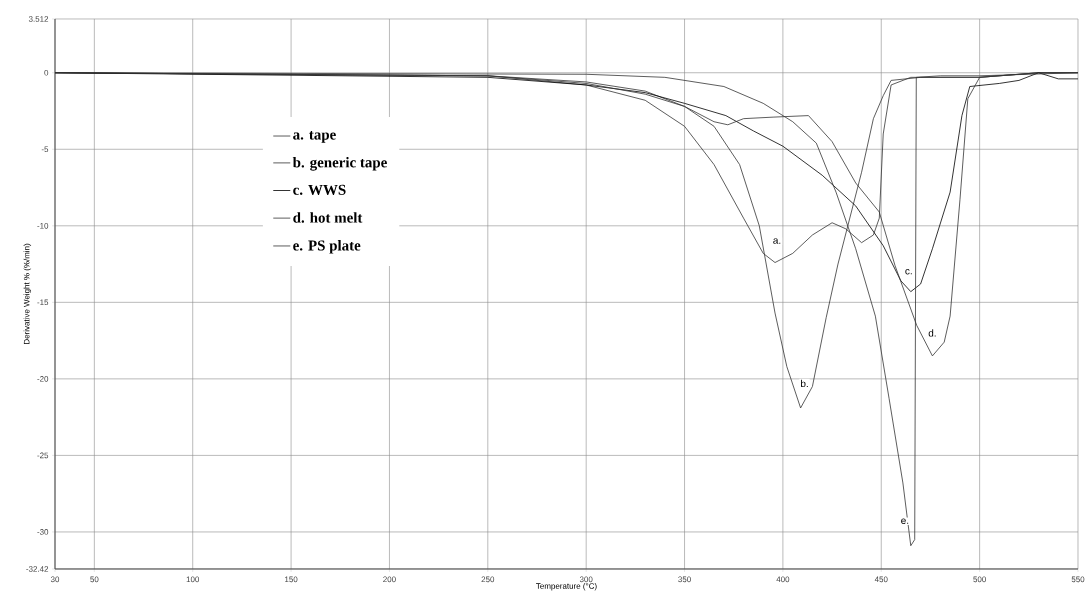 The image size is (1087, 611). I want to click on annotation: d., so click(932, 333).